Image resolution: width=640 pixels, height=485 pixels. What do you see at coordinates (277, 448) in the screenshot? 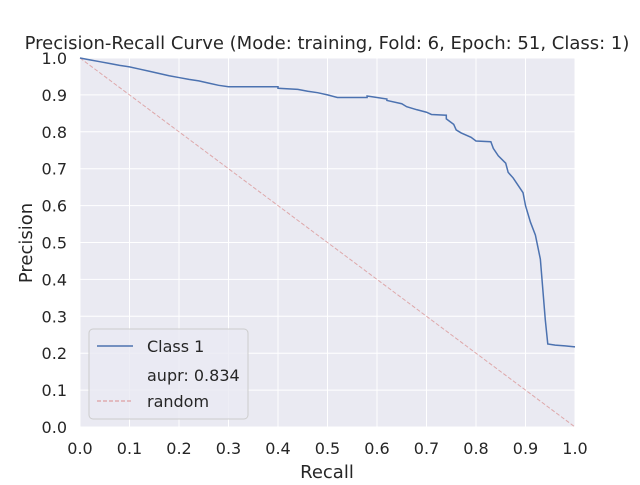
I see `x-tick-label: 0.4` at bounding box center [277, 448].